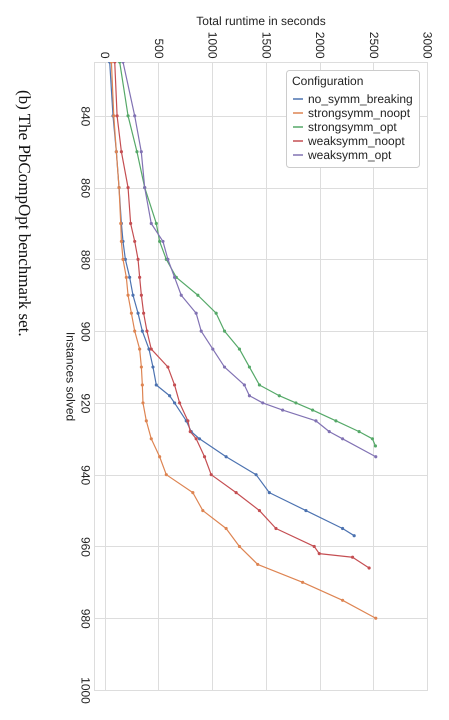 Image resolution: width=449 pixels, height=720 pixels. I want to click on x-tick-label: 0, so click(105, 55).